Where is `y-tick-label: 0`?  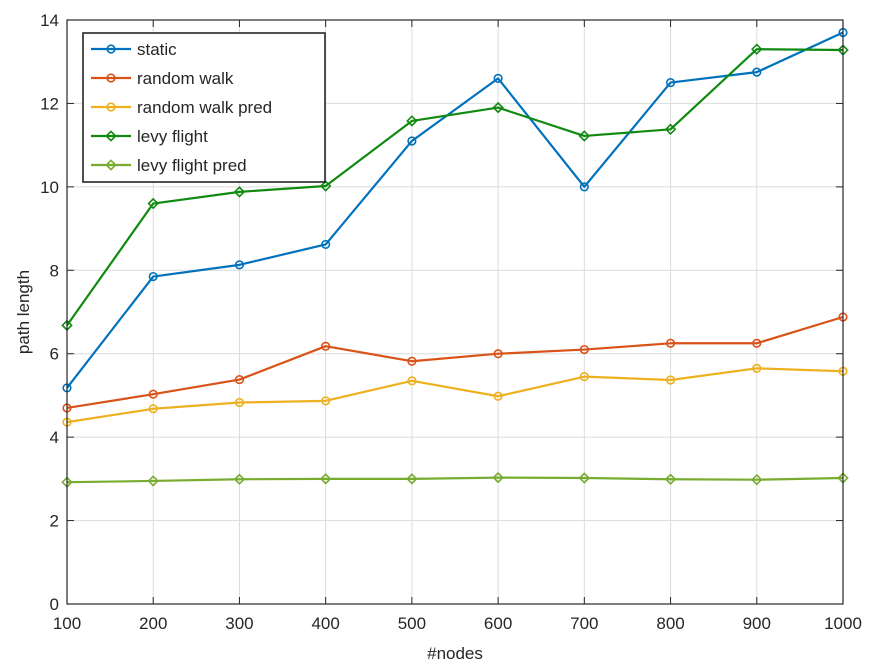 y-tick-label: 0 is located at coordinates (54, 604).